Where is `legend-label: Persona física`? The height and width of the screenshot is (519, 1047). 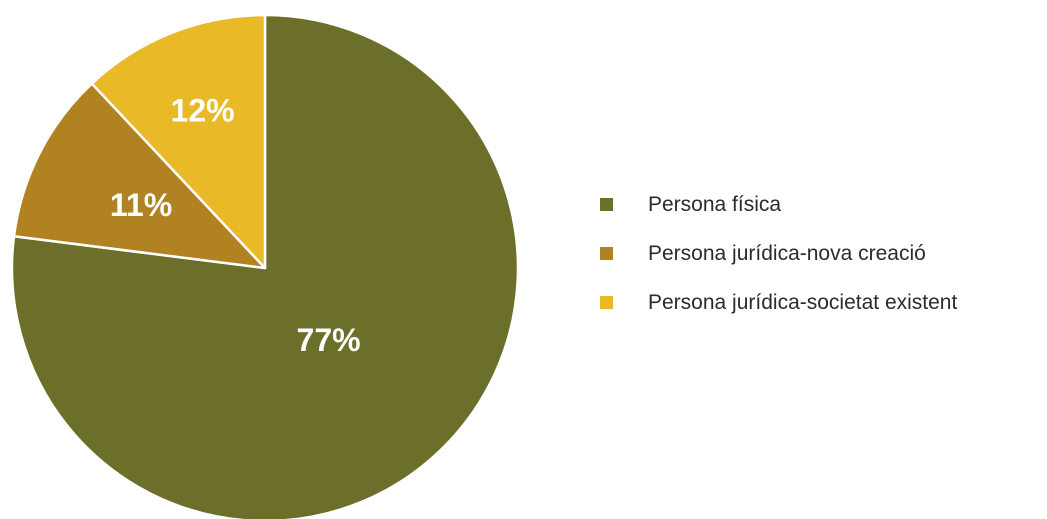
legend-label: Persona física is located at coordinates (715, 204).